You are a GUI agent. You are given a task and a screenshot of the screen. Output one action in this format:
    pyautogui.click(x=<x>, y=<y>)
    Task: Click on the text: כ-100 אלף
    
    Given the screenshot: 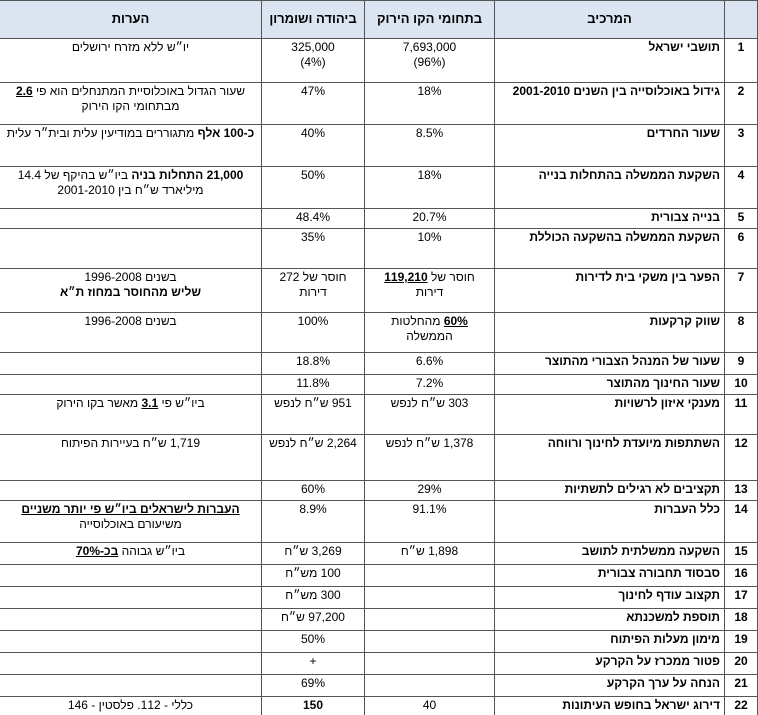 What is the action you would take?
    pyautogui.click(x=226, y=133)
    